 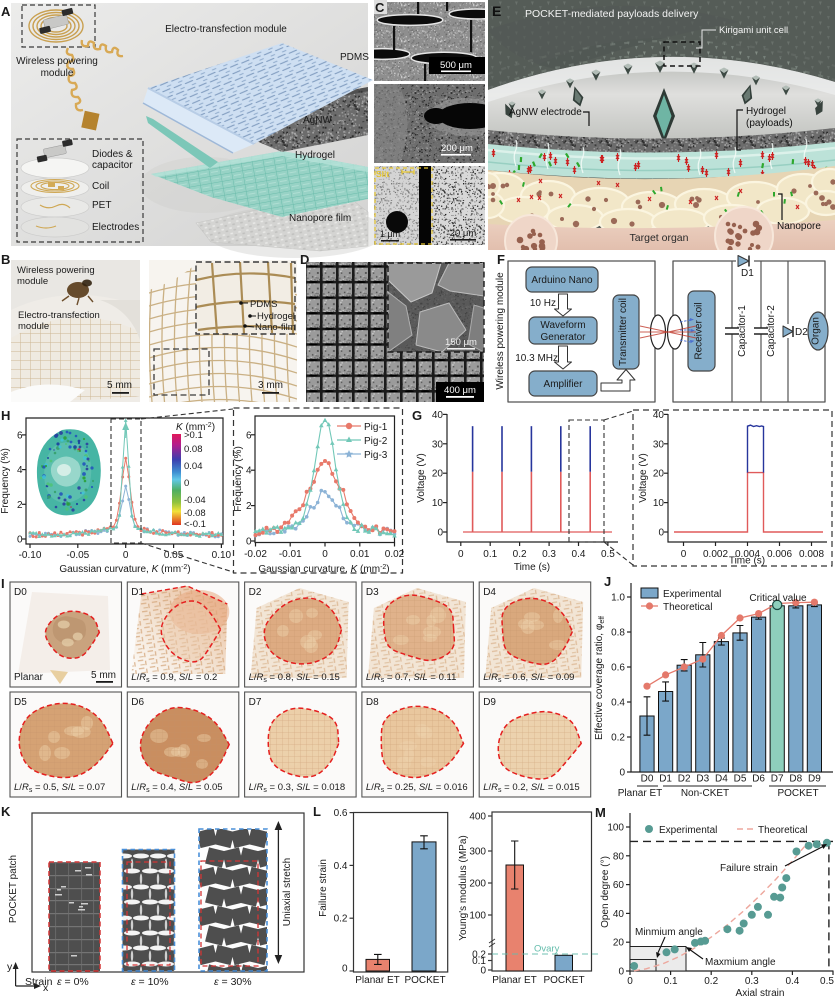 What do you see at coordinates (740, 962) in the screenshot?
I see `svg-text: Maxmium angle` at bounding box center [740, 962].